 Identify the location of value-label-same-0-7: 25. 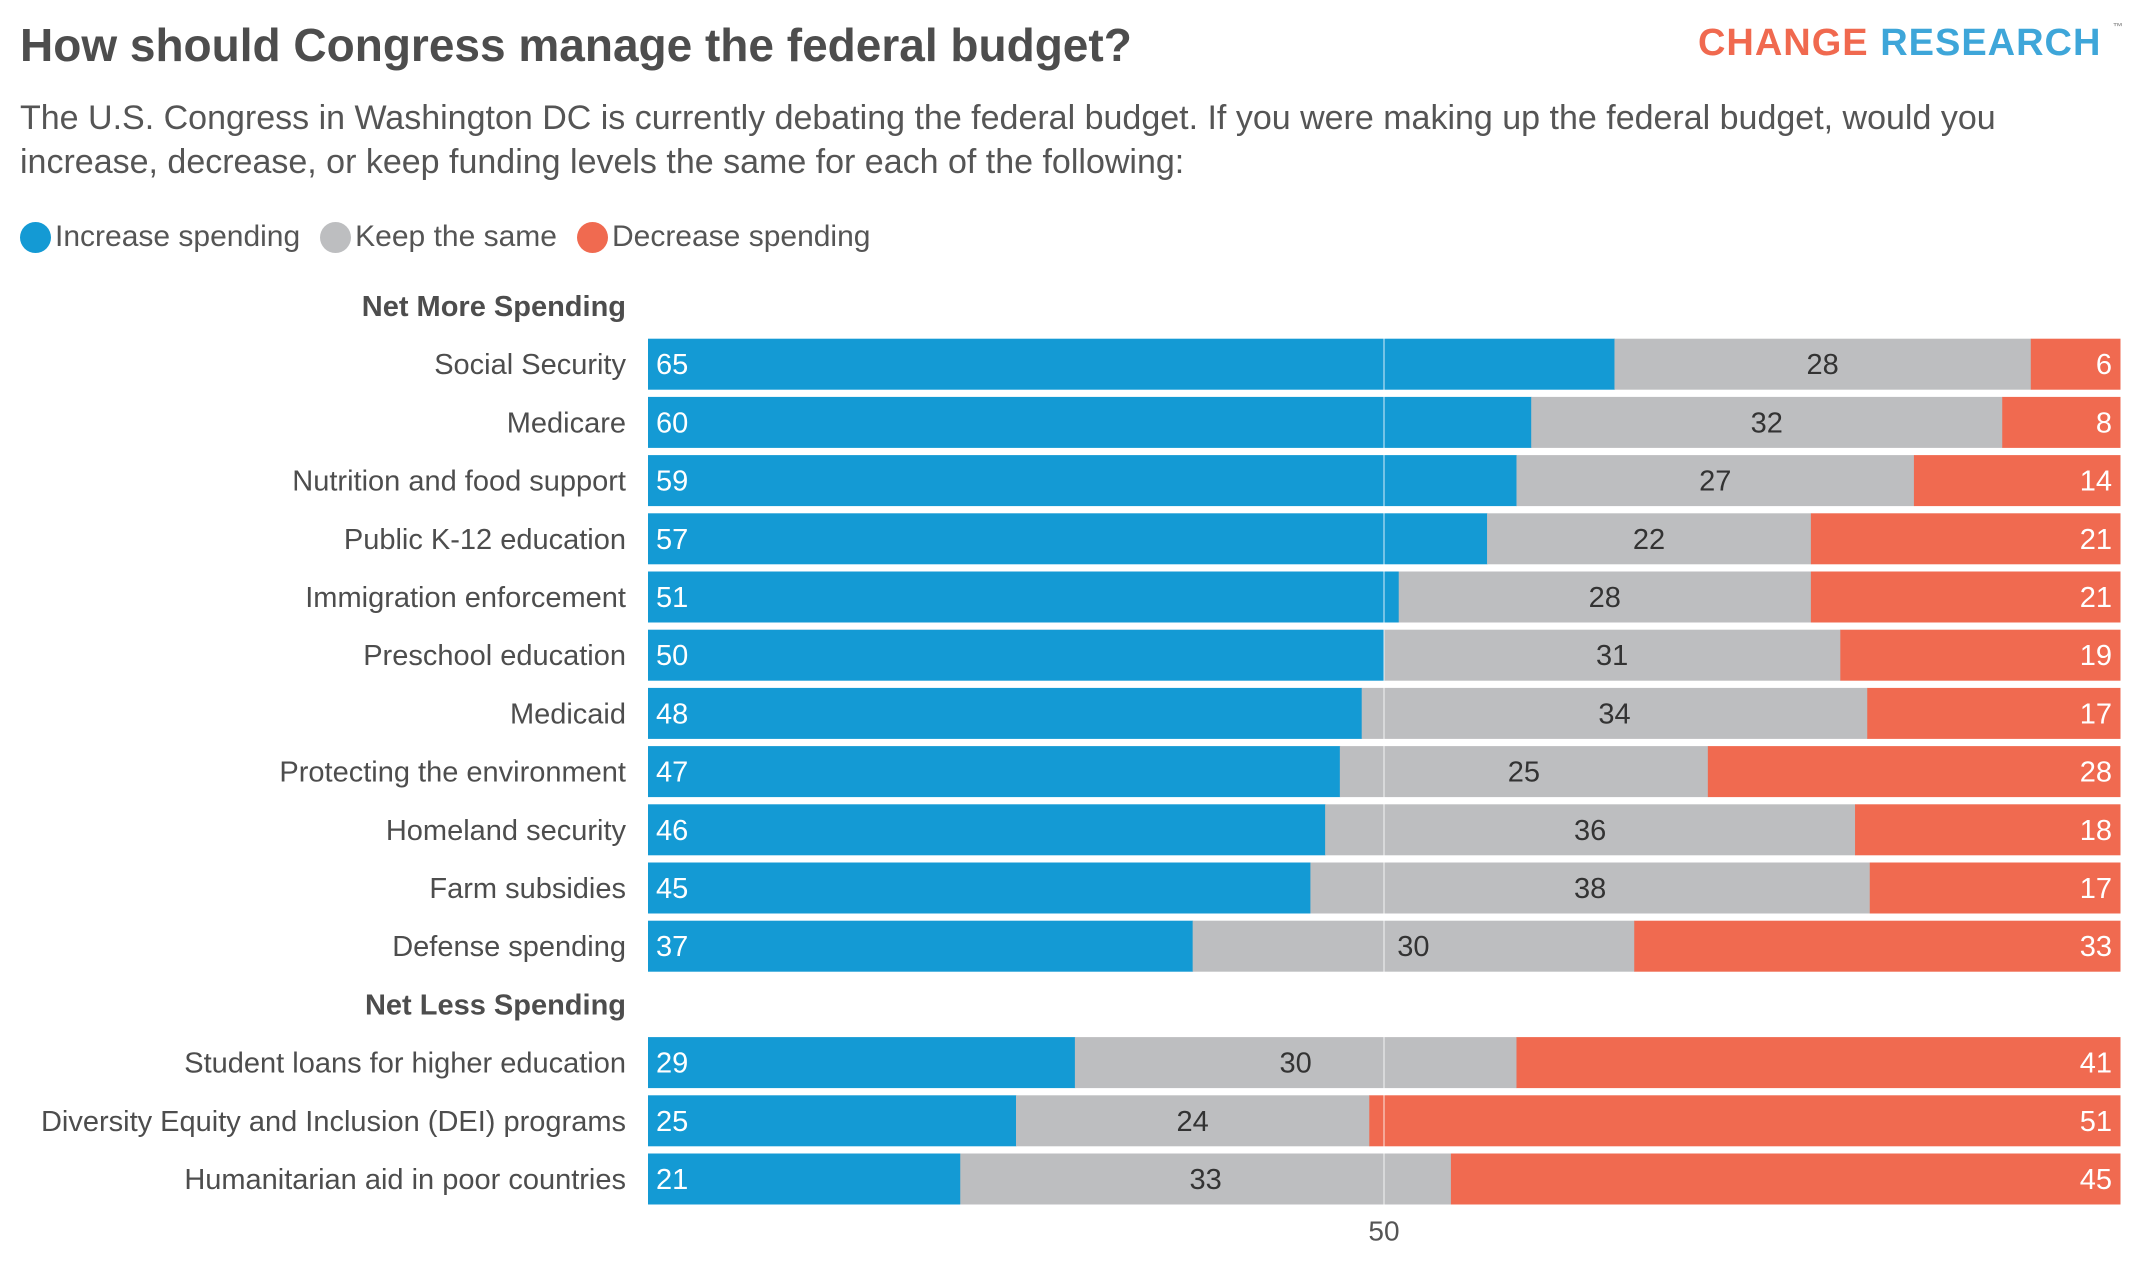
(1524, 773).